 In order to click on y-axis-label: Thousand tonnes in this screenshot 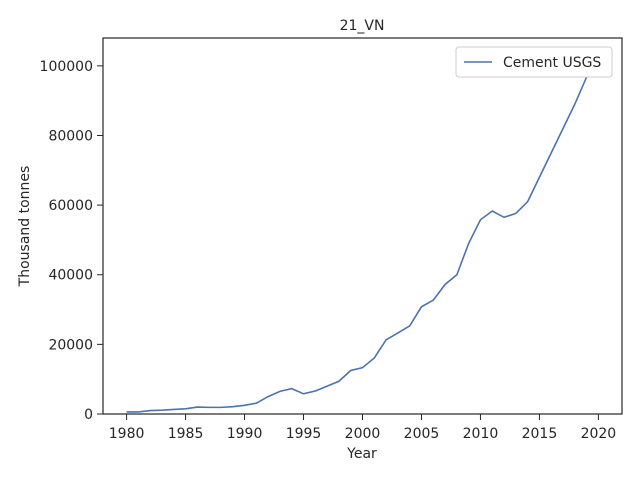, I will do `click(25, 227)`.